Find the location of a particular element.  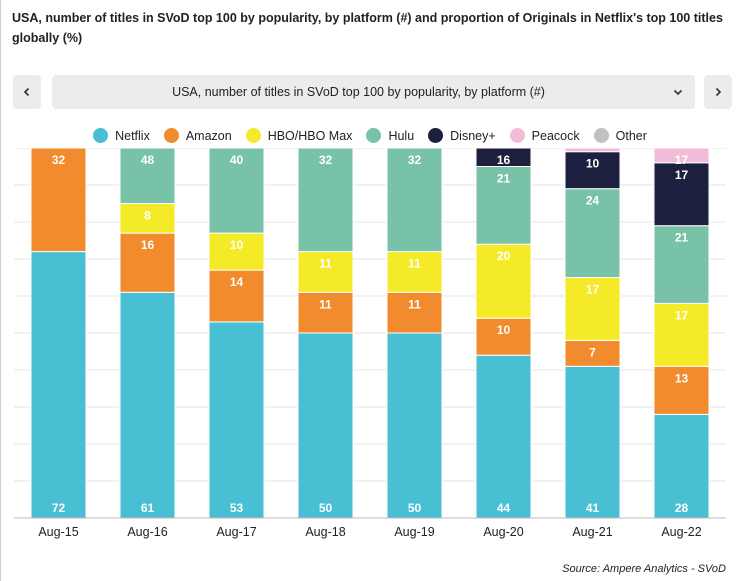

next-chart-button is located at coordinates (718, 92).